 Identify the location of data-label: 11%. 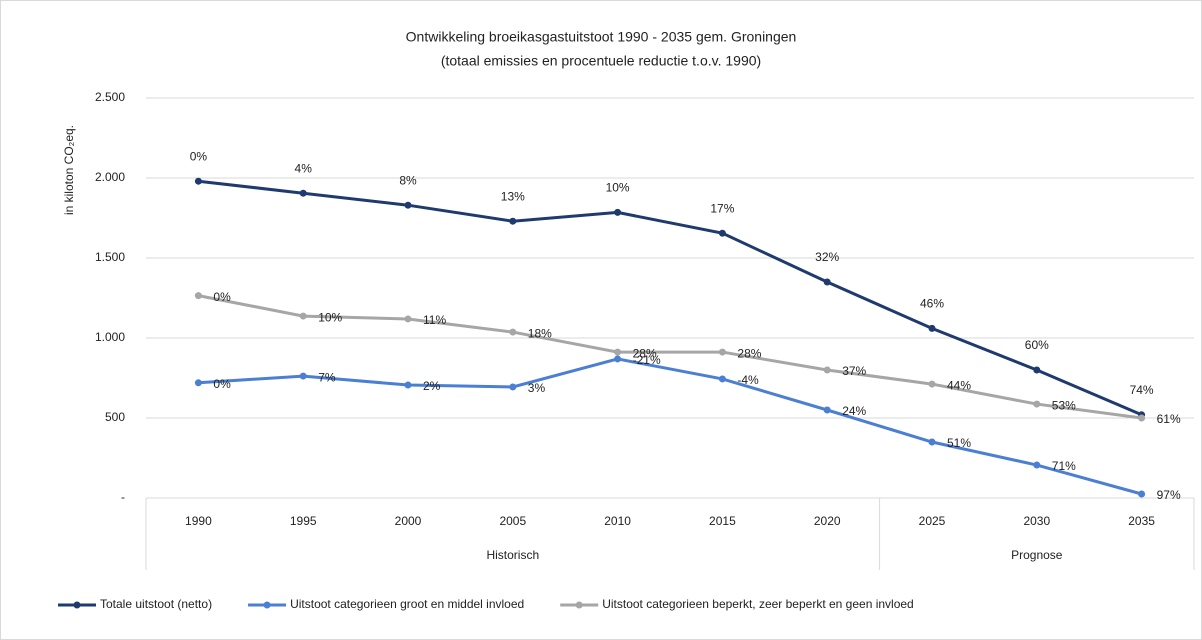
(434, 320).